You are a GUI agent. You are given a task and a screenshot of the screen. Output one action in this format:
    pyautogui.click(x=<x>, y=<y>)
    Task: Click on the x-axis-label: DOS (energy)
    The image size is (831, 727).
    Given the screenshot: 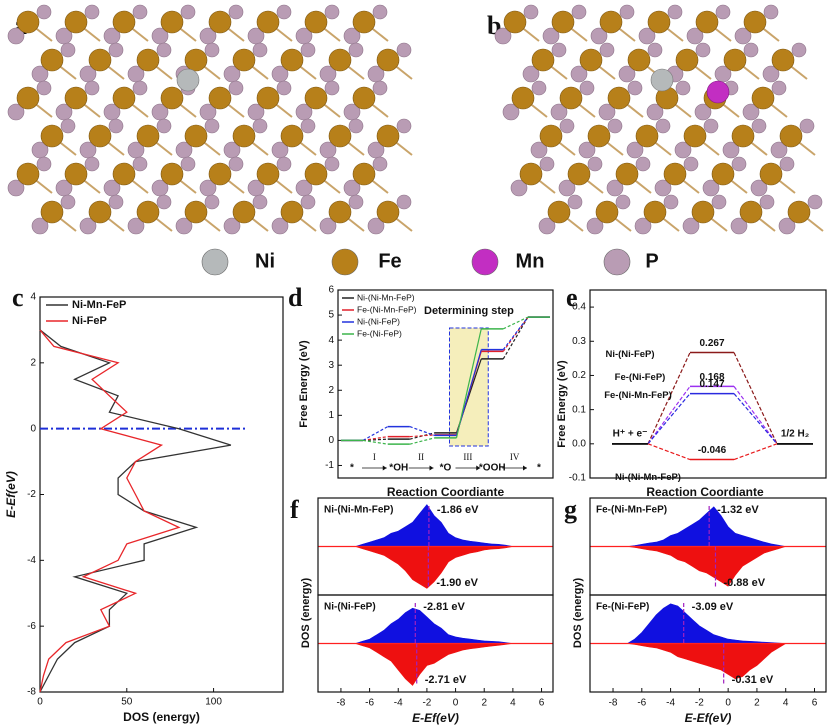 What is the action you would take?
    pyautogui.click(x=161, y=717)
    